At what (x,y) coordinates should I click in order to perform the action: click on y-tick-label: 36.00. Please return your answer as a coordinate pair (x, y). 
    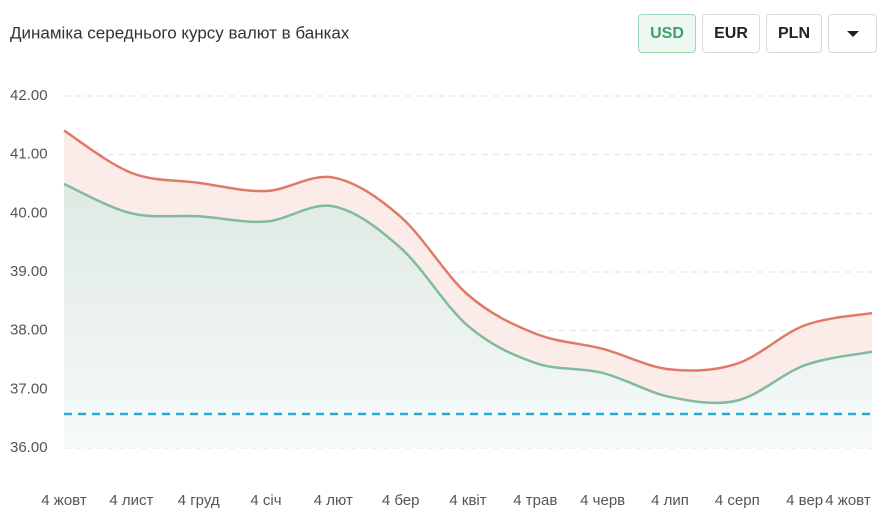
    Looking at the image, I should click on (29, 447).